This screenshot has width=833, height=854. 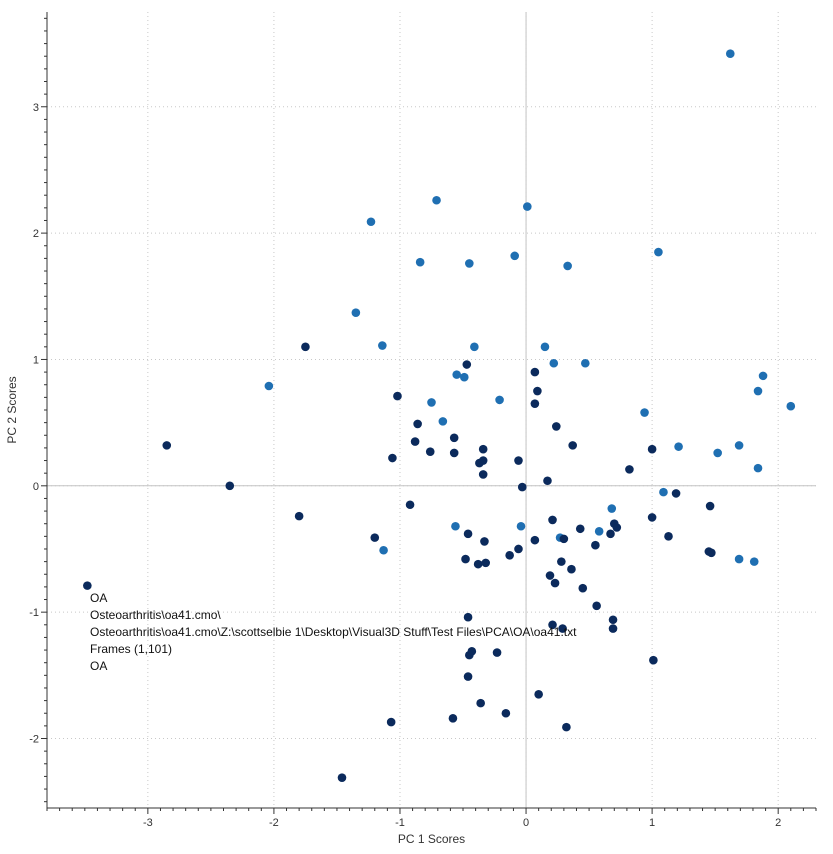 What do you see at coordinates (12, 409) in the screenshot?
I see `y-axis-title: PC 2 Scores` at bounding box center [12, 409].